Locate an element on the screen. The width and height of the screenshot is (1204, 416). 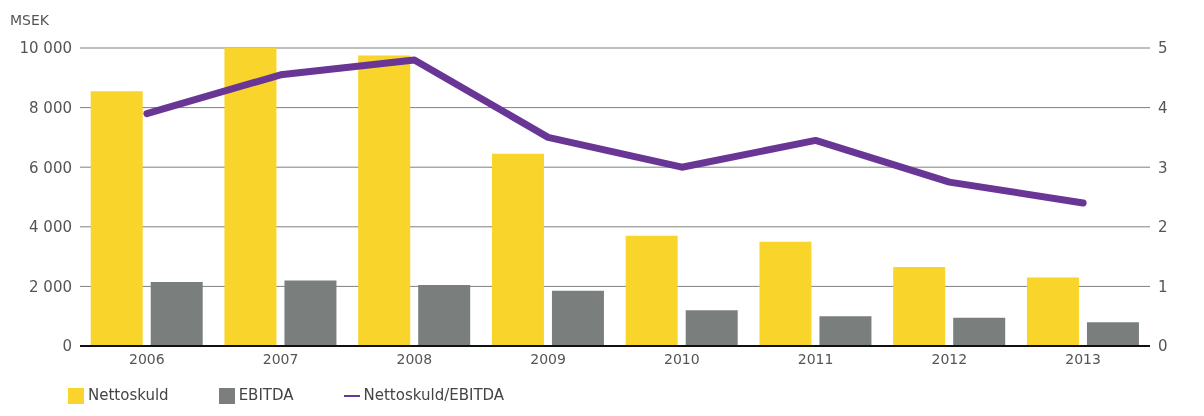
y2-tick-label: 0 is located at coordinates (1163, 346).